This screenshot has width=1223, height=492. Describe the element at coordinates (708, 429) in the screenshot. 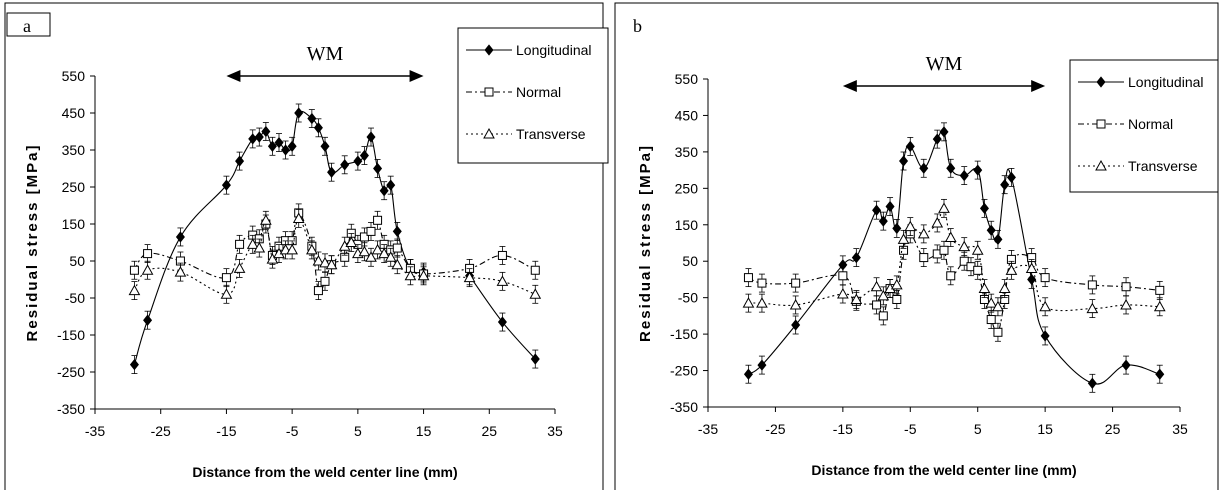

I see `x-tick-label: -35` at that location.